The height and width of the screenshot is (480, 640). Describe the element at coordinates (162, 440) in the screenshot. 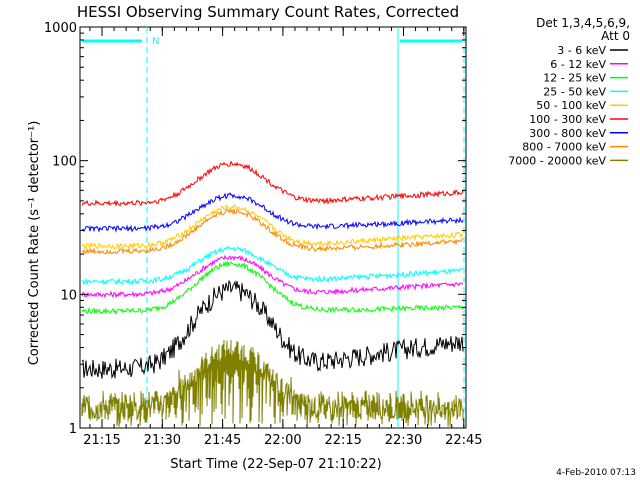

I see `x-tick-label: 21:30` at that location.